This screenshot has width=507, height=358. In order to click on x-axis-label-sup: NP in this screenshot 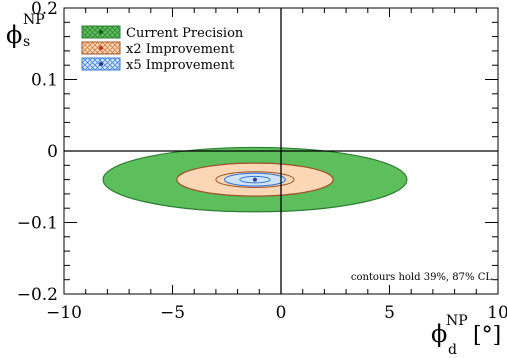, I will do `click(457, 321)`.